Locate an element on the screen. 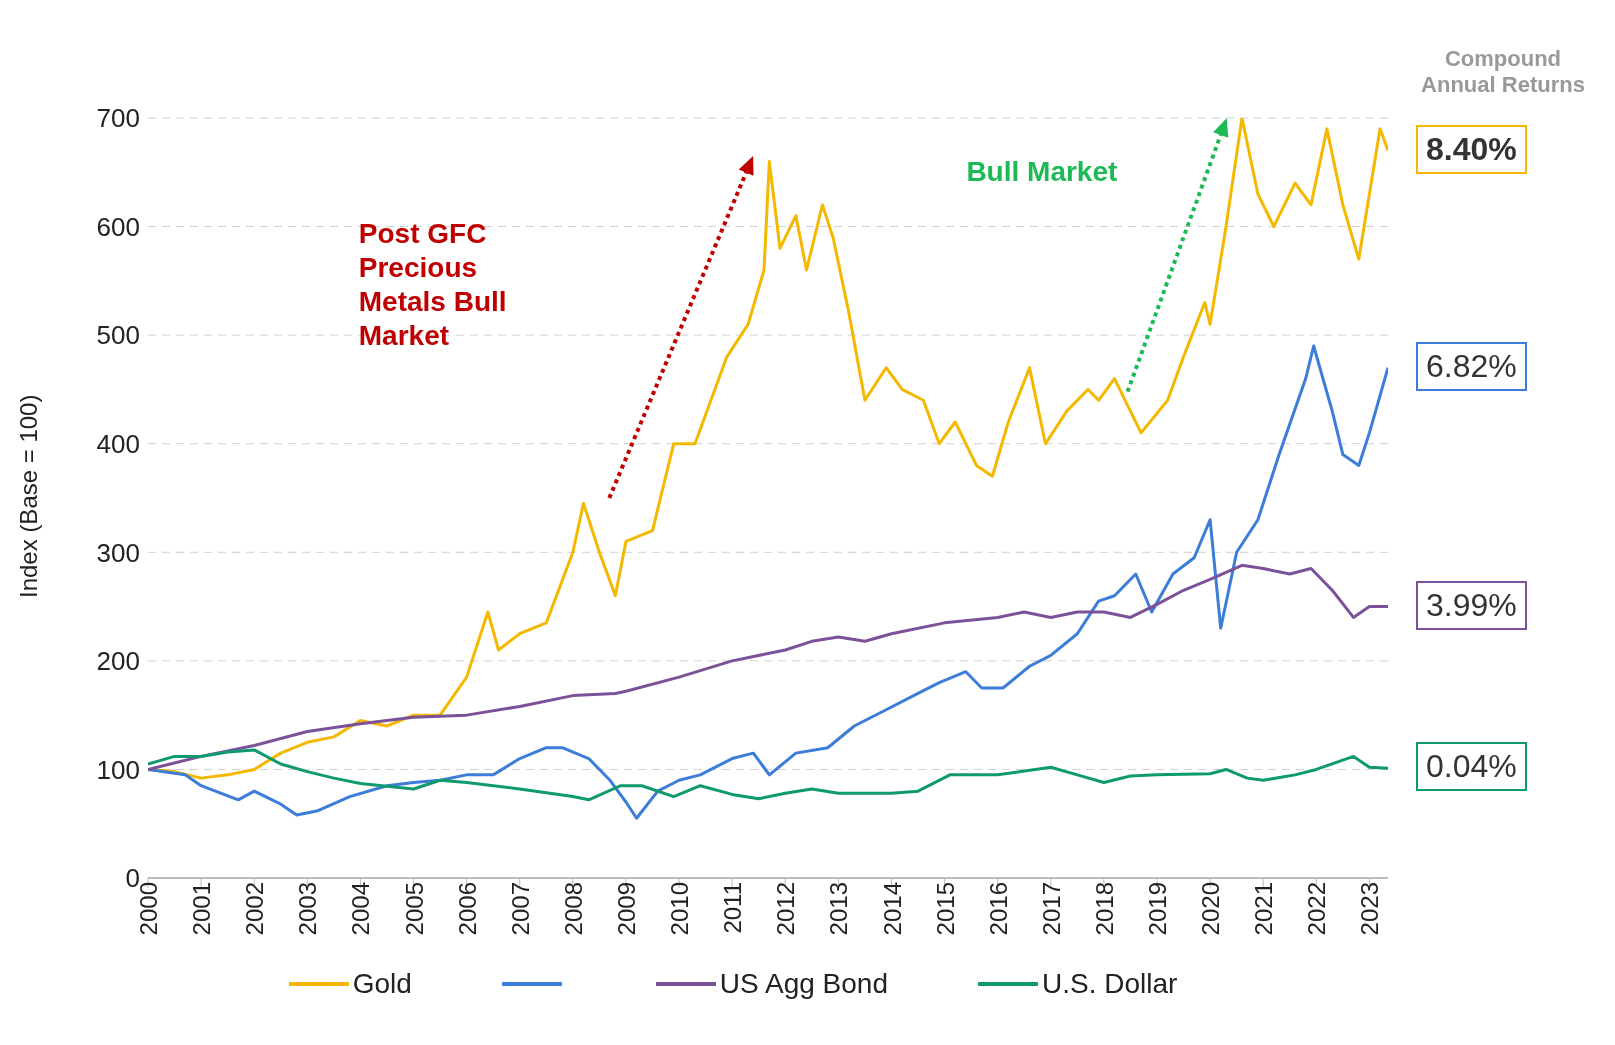 This screenshot has width=1615, height=1045. y-tick-label: 700 is located at coordinates (118, 118).